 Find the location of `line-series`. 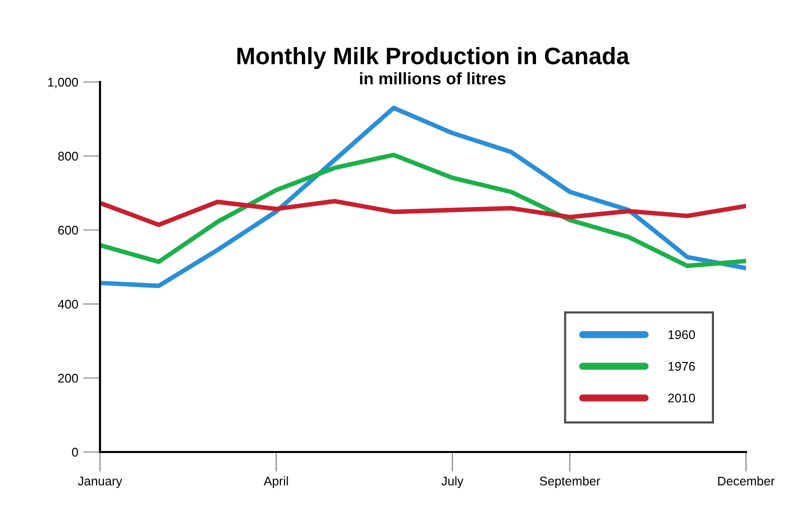

line-series is located at coordinates (423, 213).